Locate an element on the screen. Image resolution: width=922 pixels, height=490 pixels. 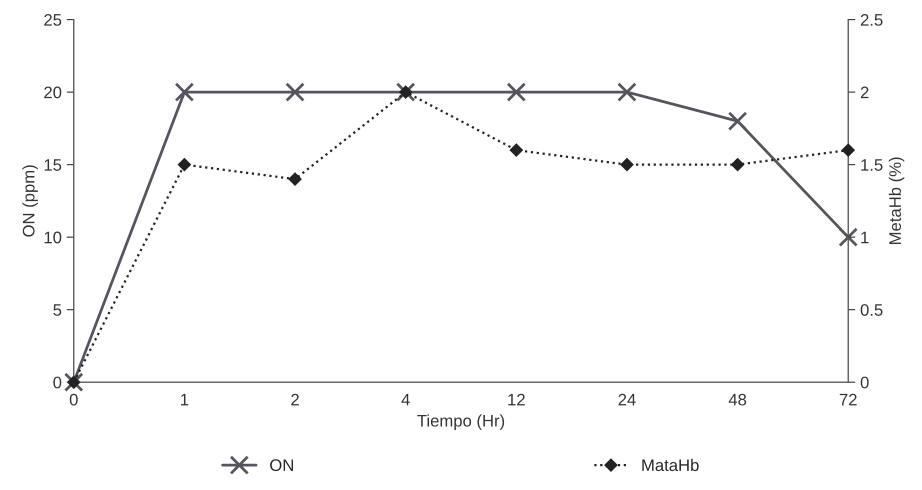
y2-tick-label: 0.5 is located at coordinates (871, 310).